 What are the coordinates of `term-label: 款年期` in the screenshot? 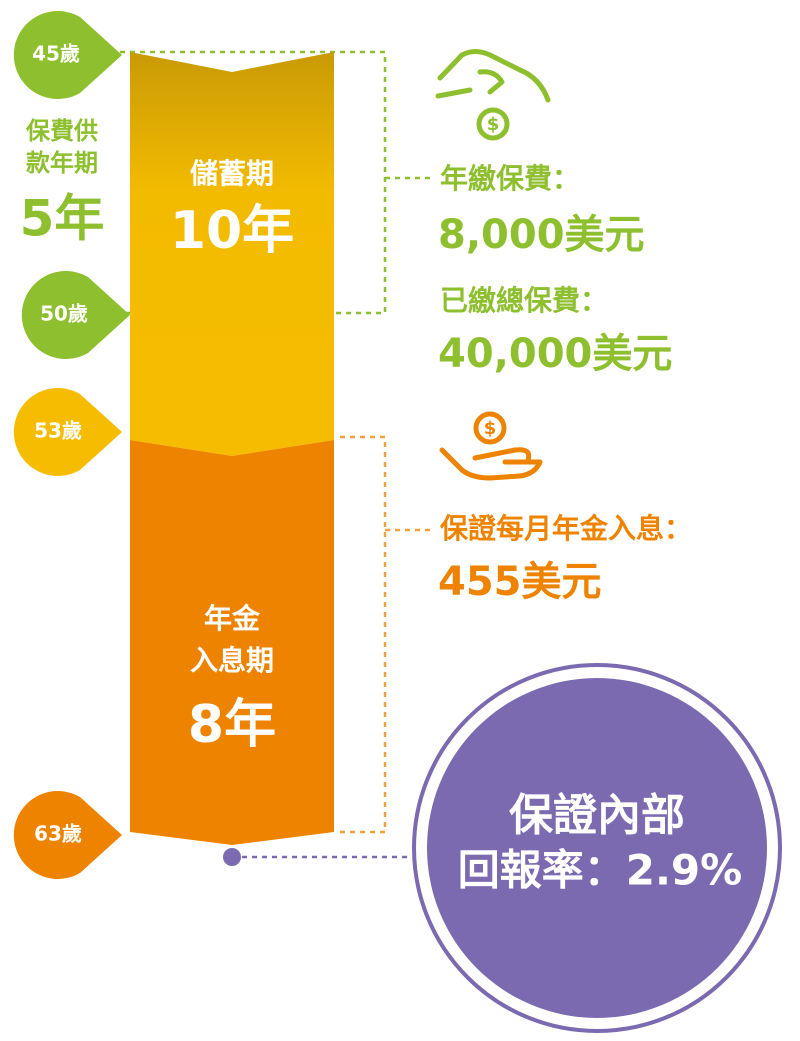 It's located at (62, 163).